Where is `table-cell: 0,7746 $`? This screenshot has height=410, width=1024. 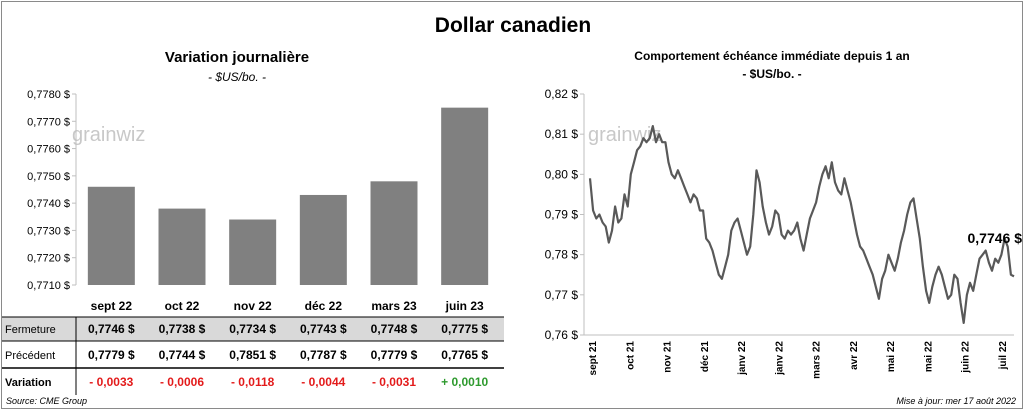
table-cell: 0,7746 $ is located at coordinates (111, 329).